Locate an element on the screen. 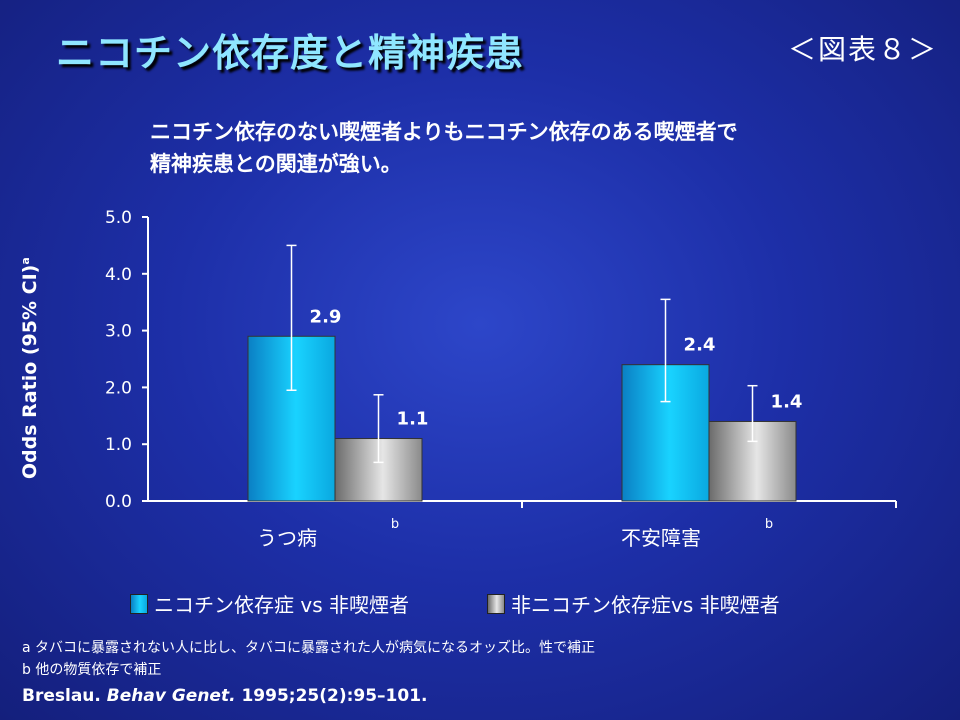 The image size is (960, 720). footnote-b: b 他の物質依存で補正 is located at coordinates (92, 670).